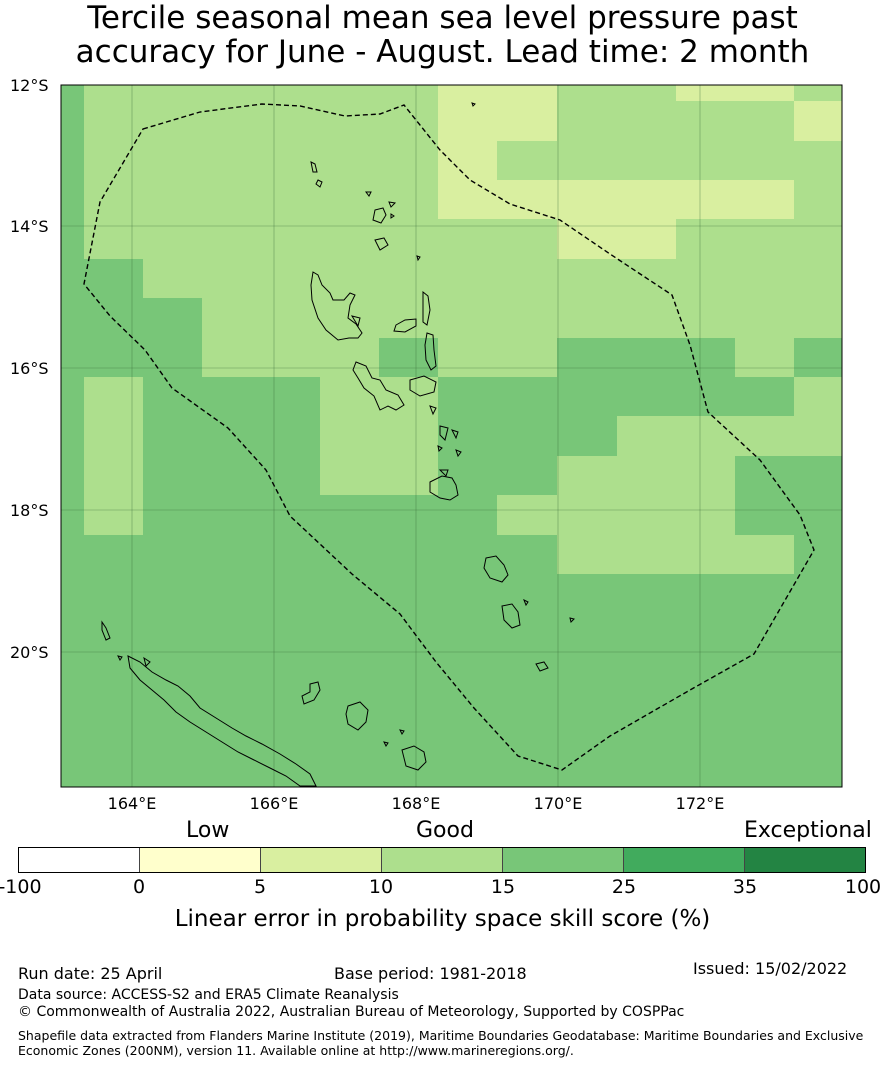 The height and width of the screenshot is (1065, 885). I want to click on island-belep, so click(106, 630).